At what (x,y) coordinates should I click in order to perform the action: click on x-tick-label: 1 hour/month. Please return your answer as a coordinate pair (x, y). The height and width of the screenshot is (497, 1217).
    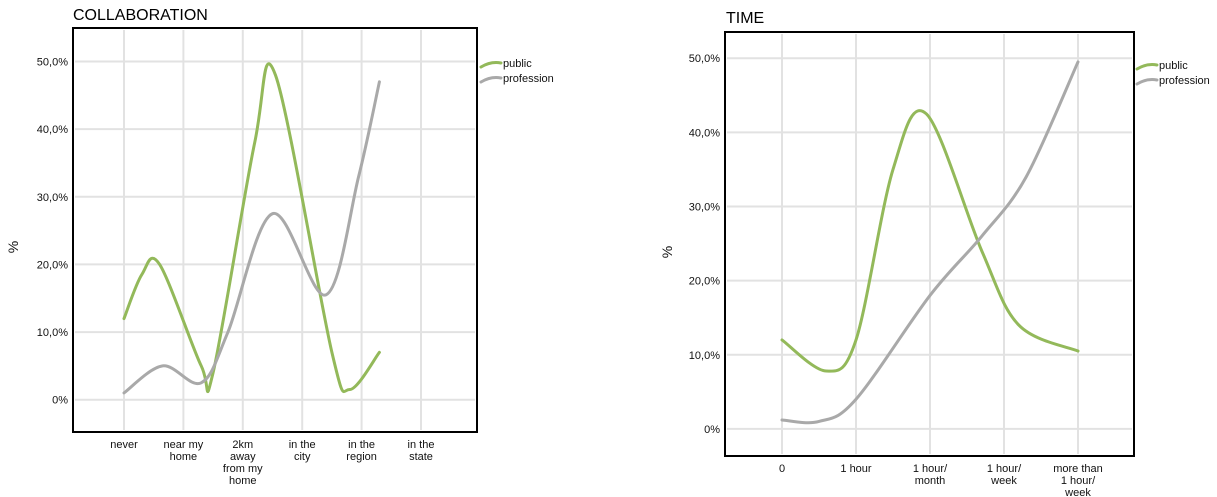
    Looking at the image, I should click on (930, 475).